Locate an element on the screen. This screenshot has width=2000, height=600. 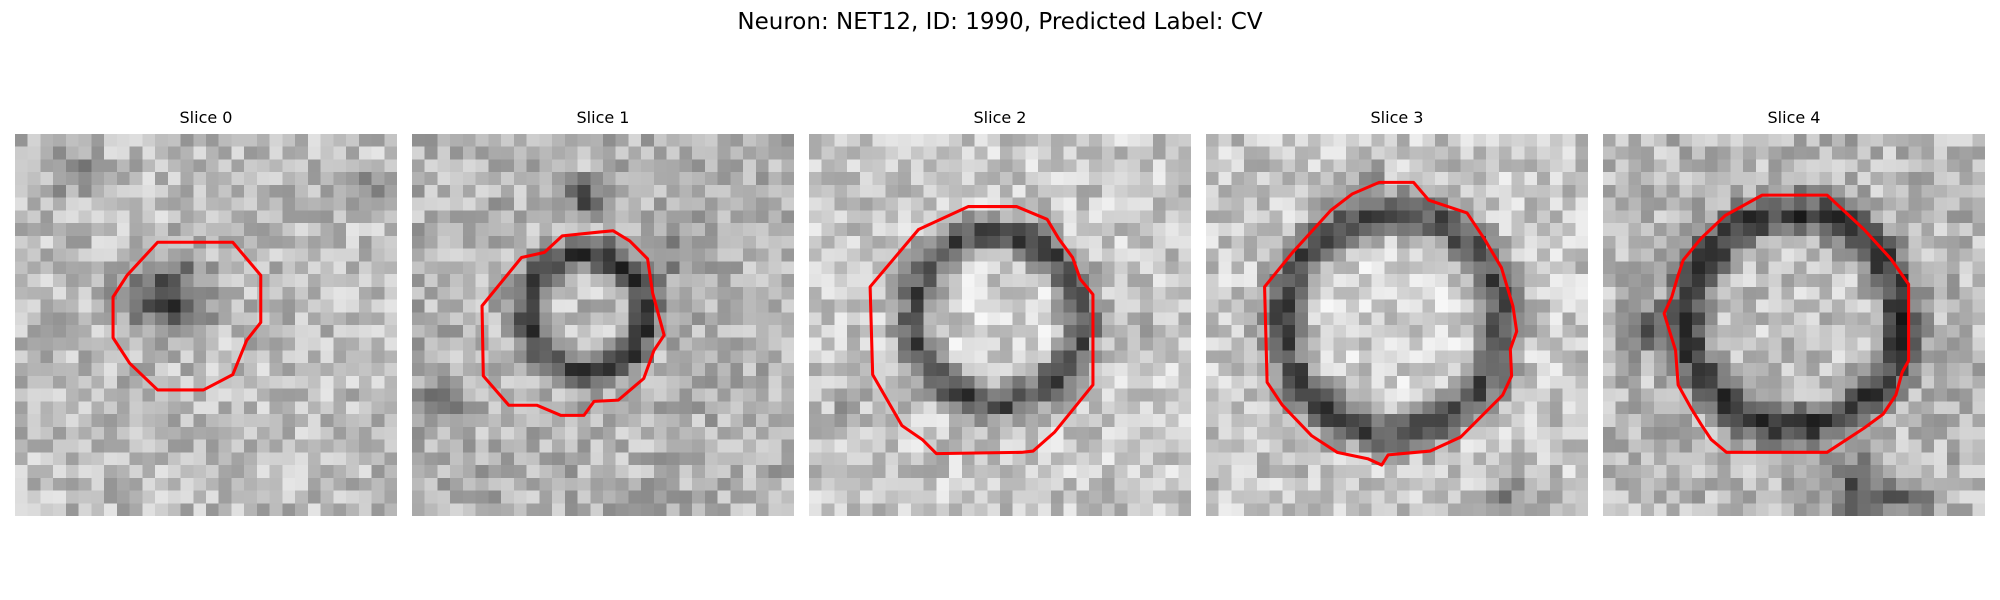
slice-panel-4: Slice 4 is located at coordinates (1794, 319).